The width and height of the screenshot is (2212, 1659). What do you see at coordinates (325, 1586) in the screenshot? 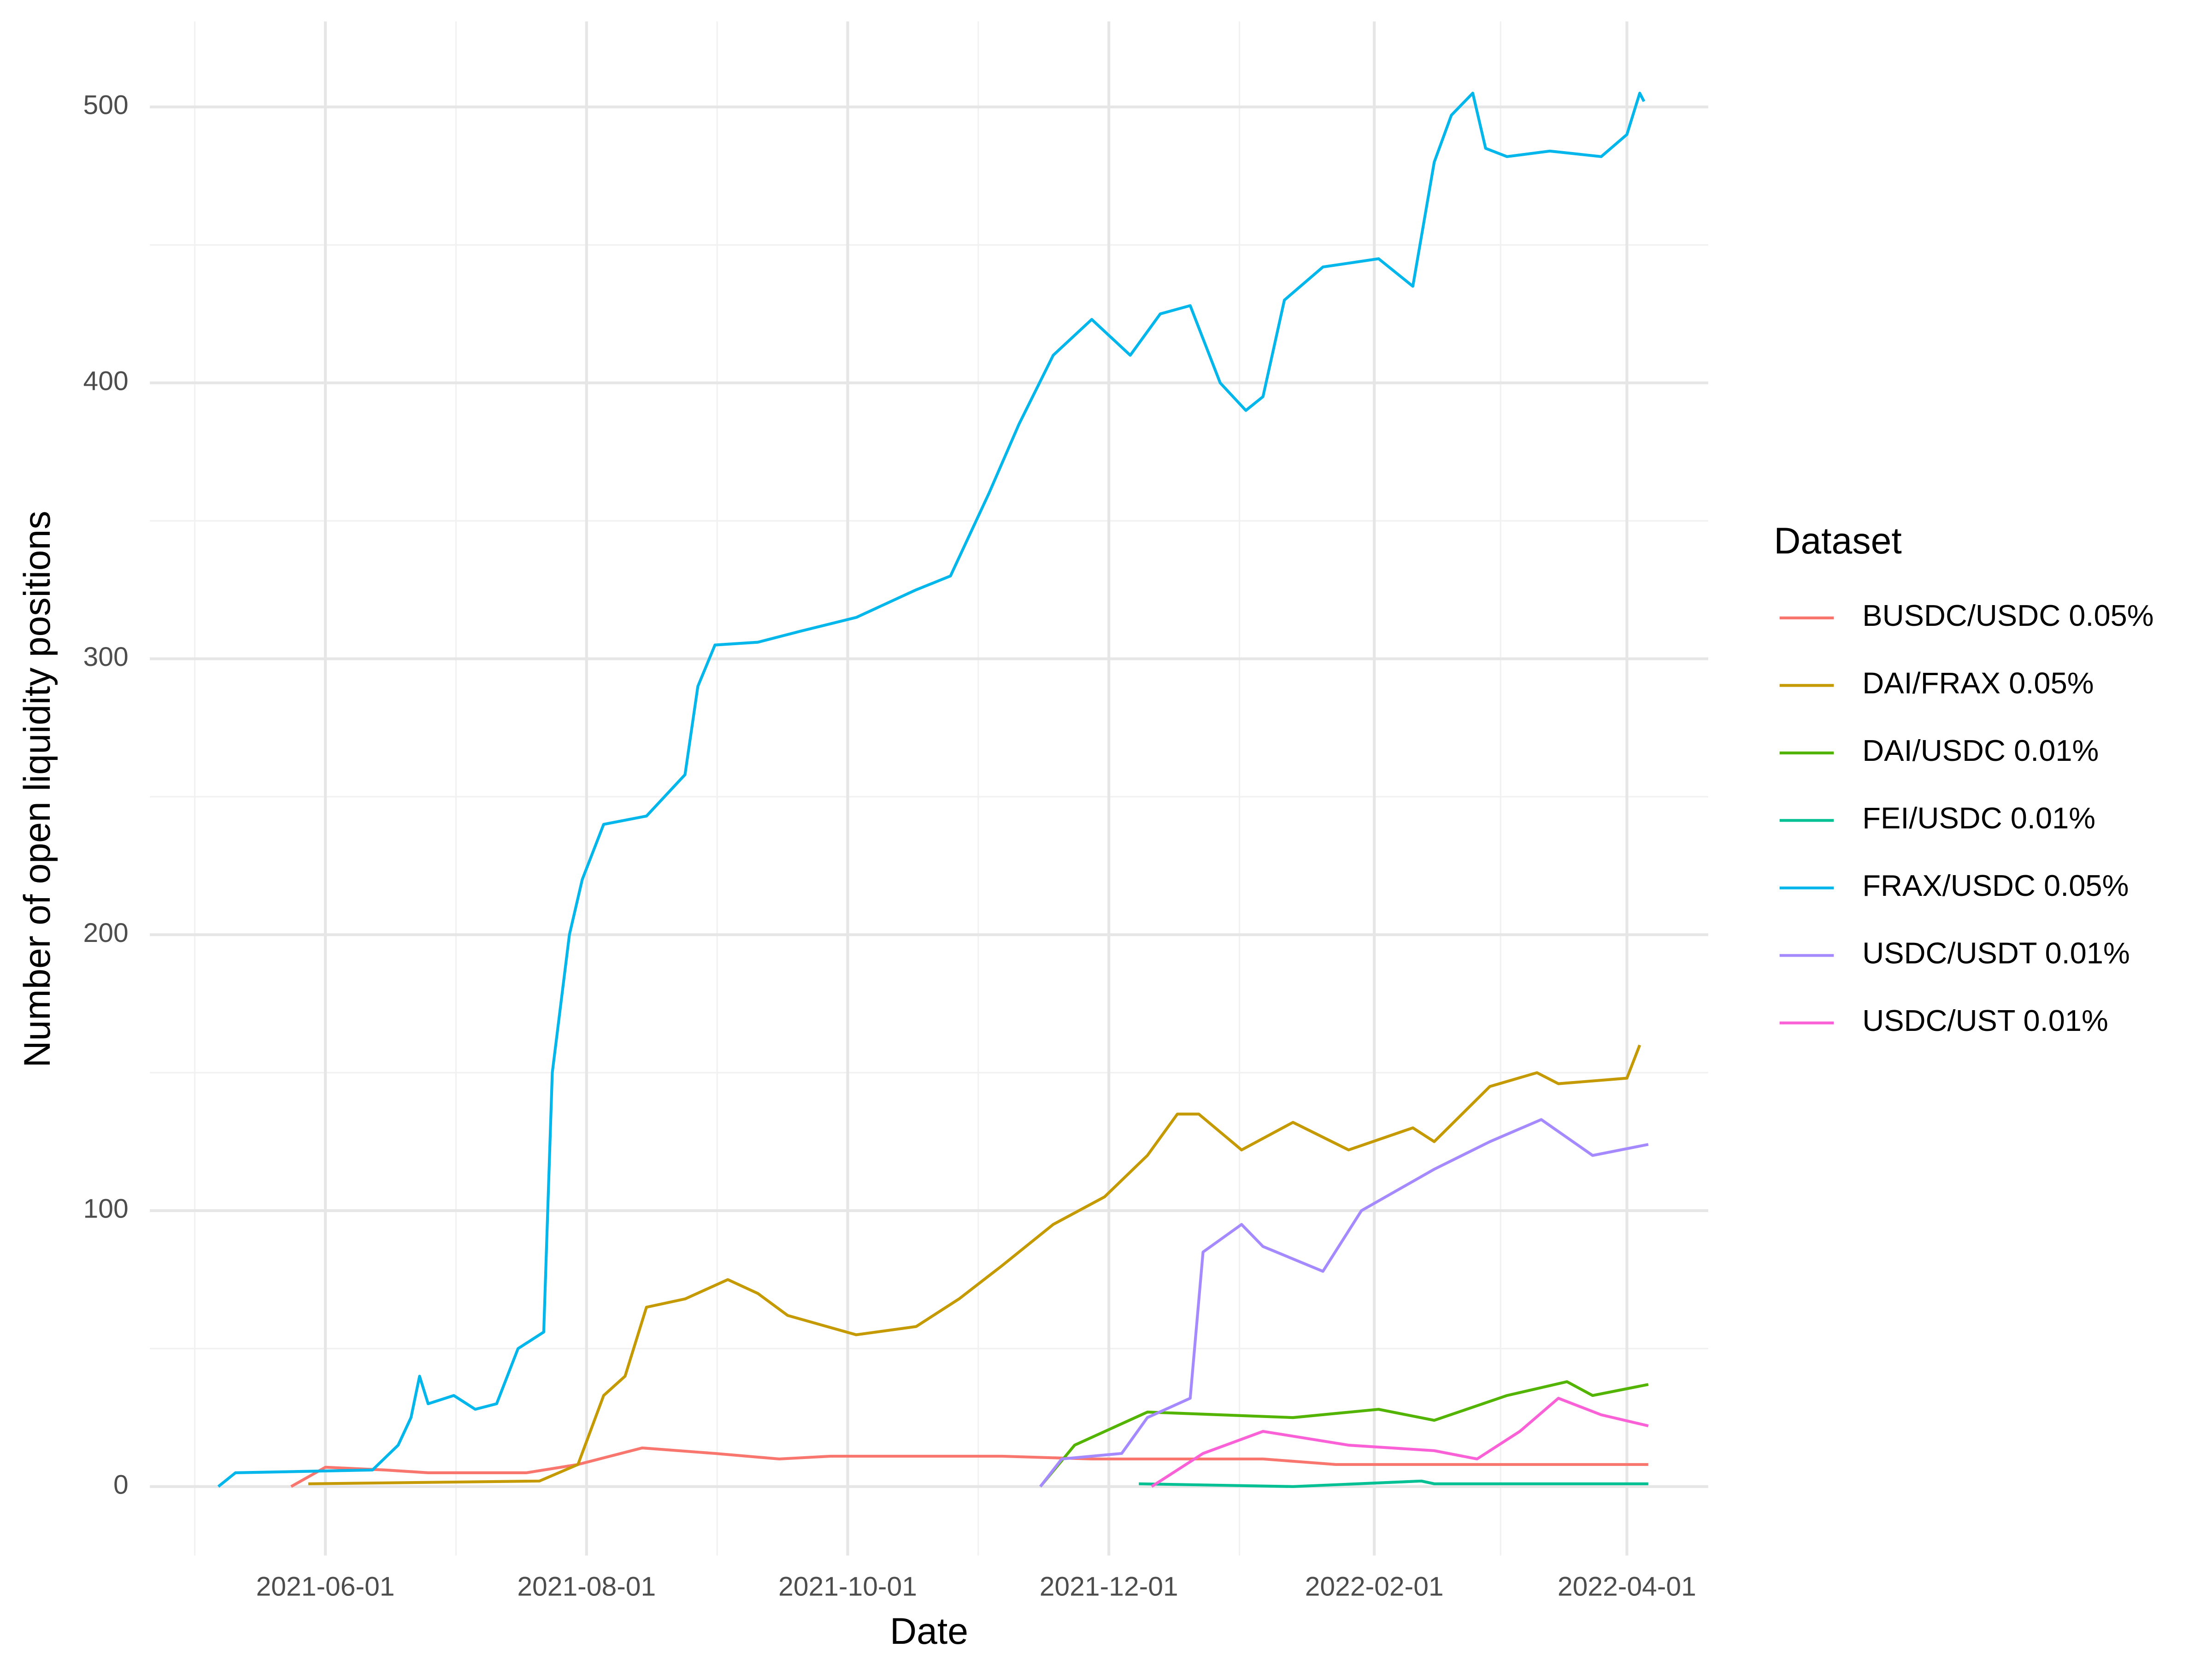
I see `x-tick-label: 2021-06-01` at bounding box center [325, 1586].